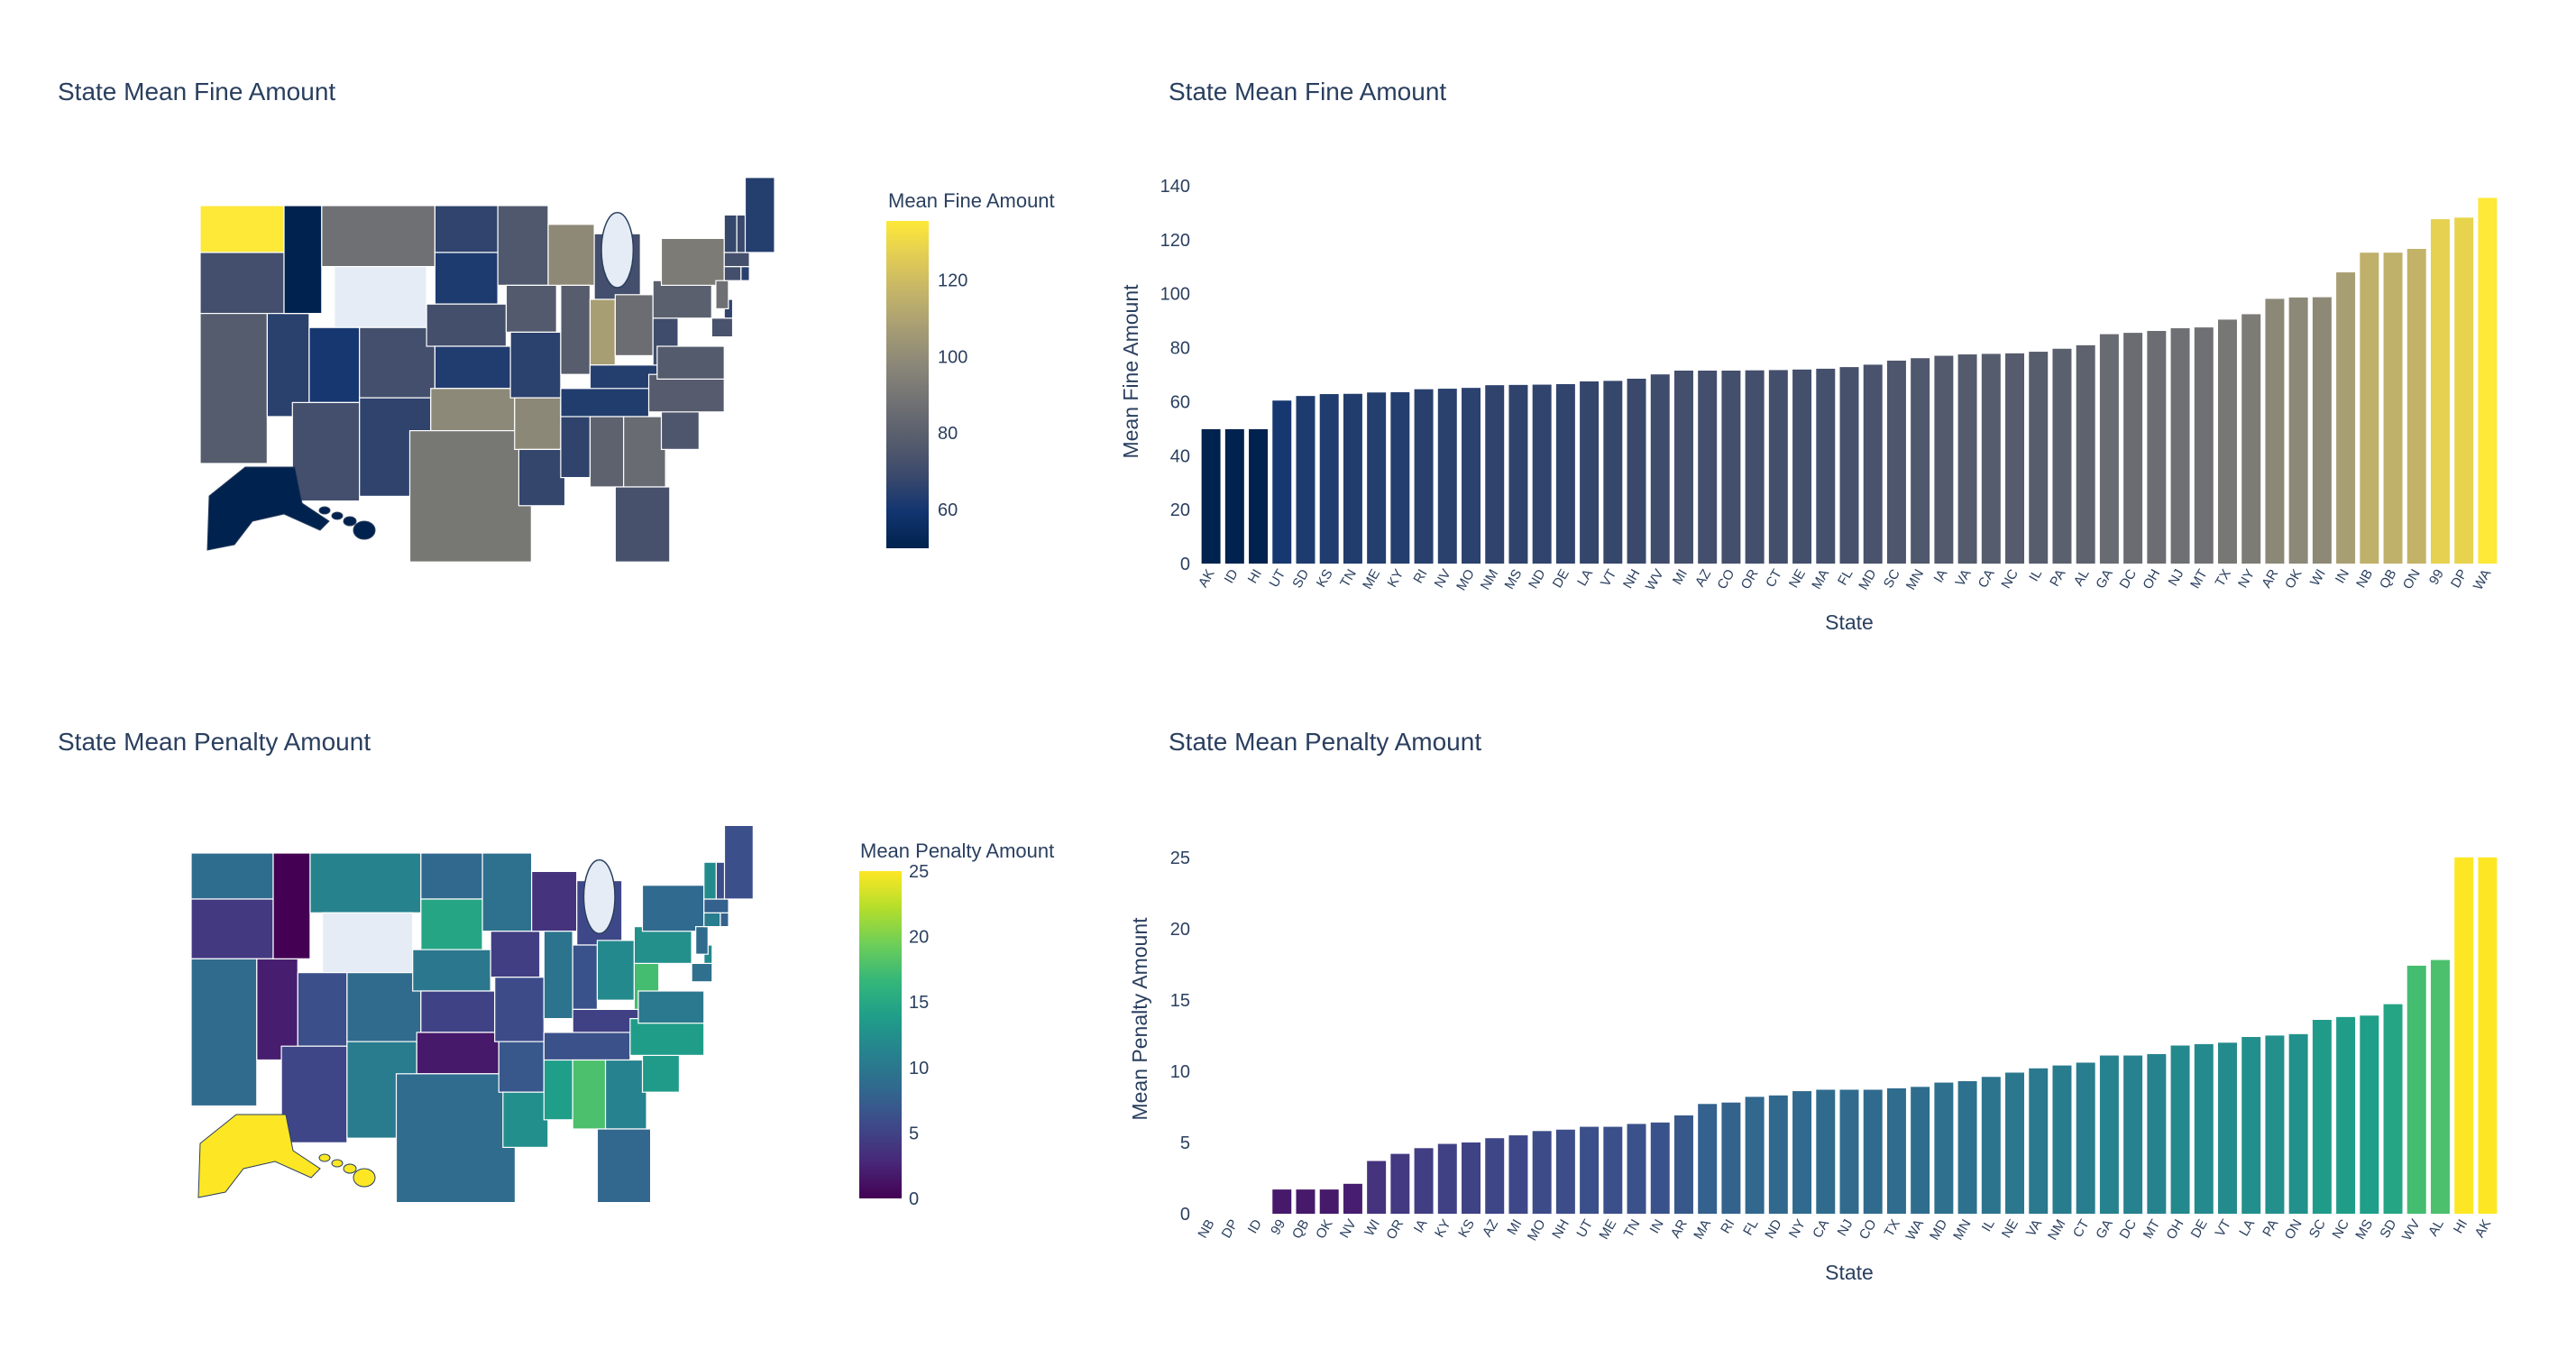 This screenshot has width=2576, height=1349. I want to click on penalty-map-state-ND, so click(451, 876).